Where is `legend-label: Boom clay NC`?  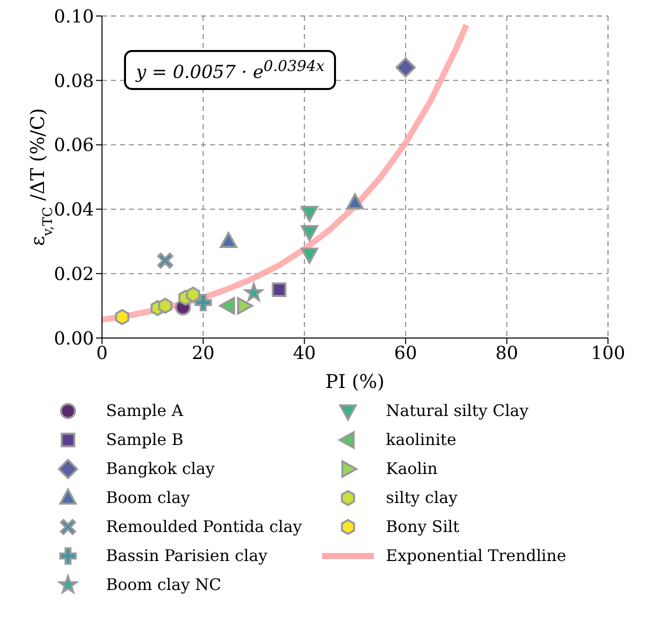
legend-label: Boom clay NC is located at coordinates (164, 584).